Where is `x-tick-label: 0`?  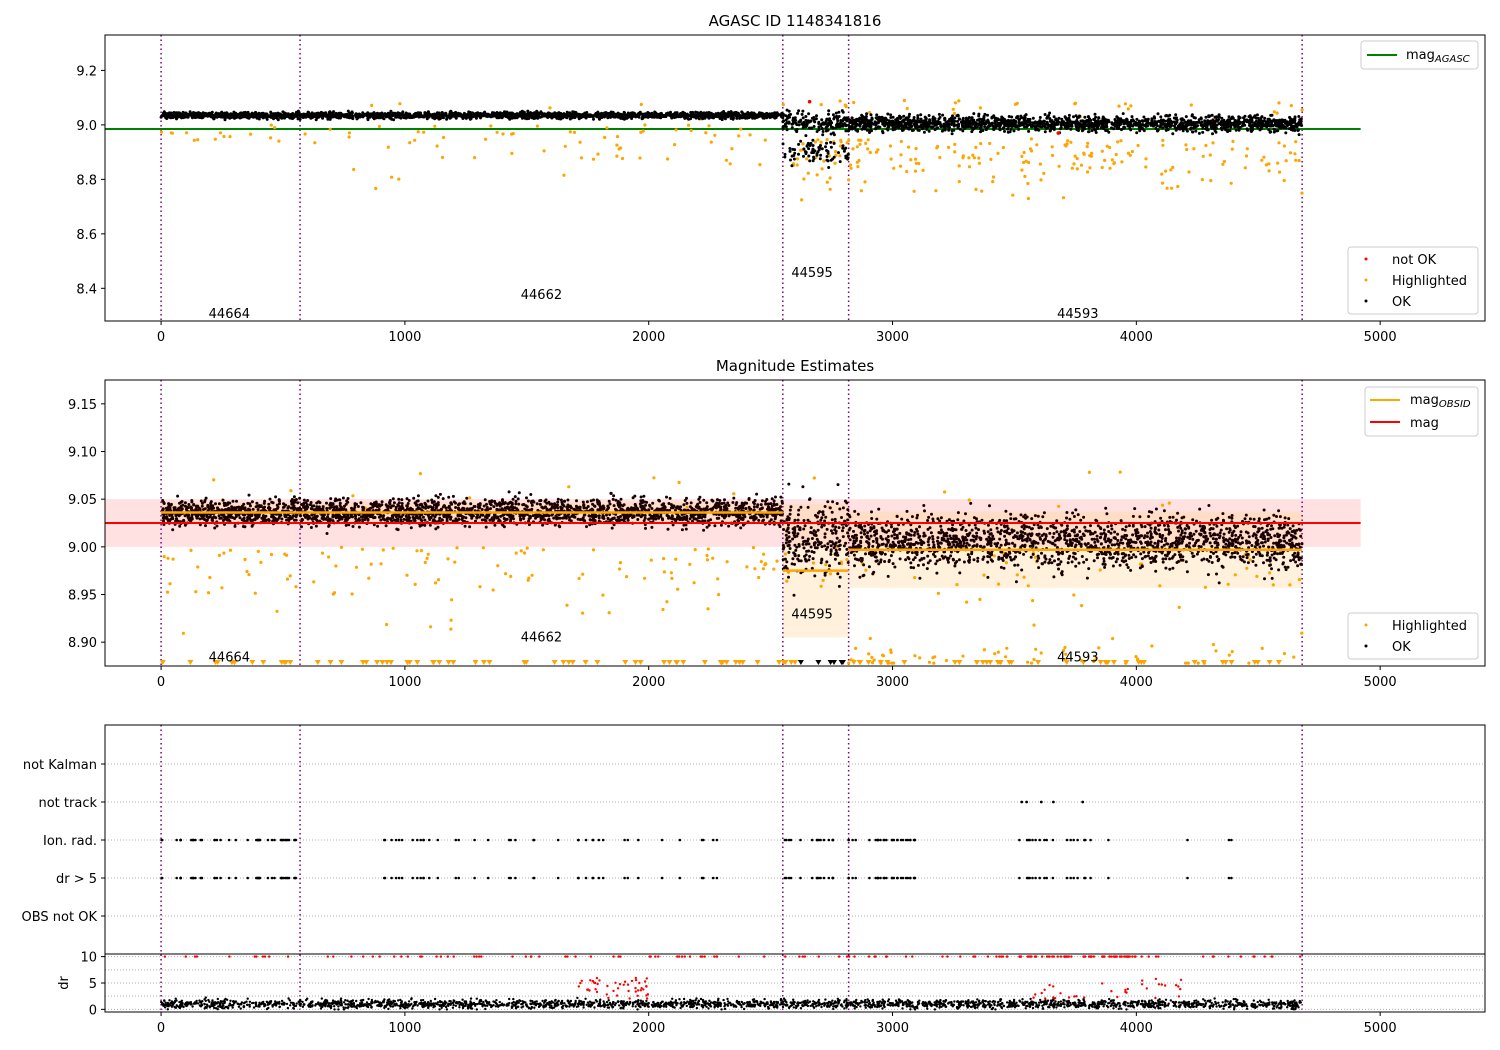
x-tick-label: 0 is located at coordinates (161, 337).